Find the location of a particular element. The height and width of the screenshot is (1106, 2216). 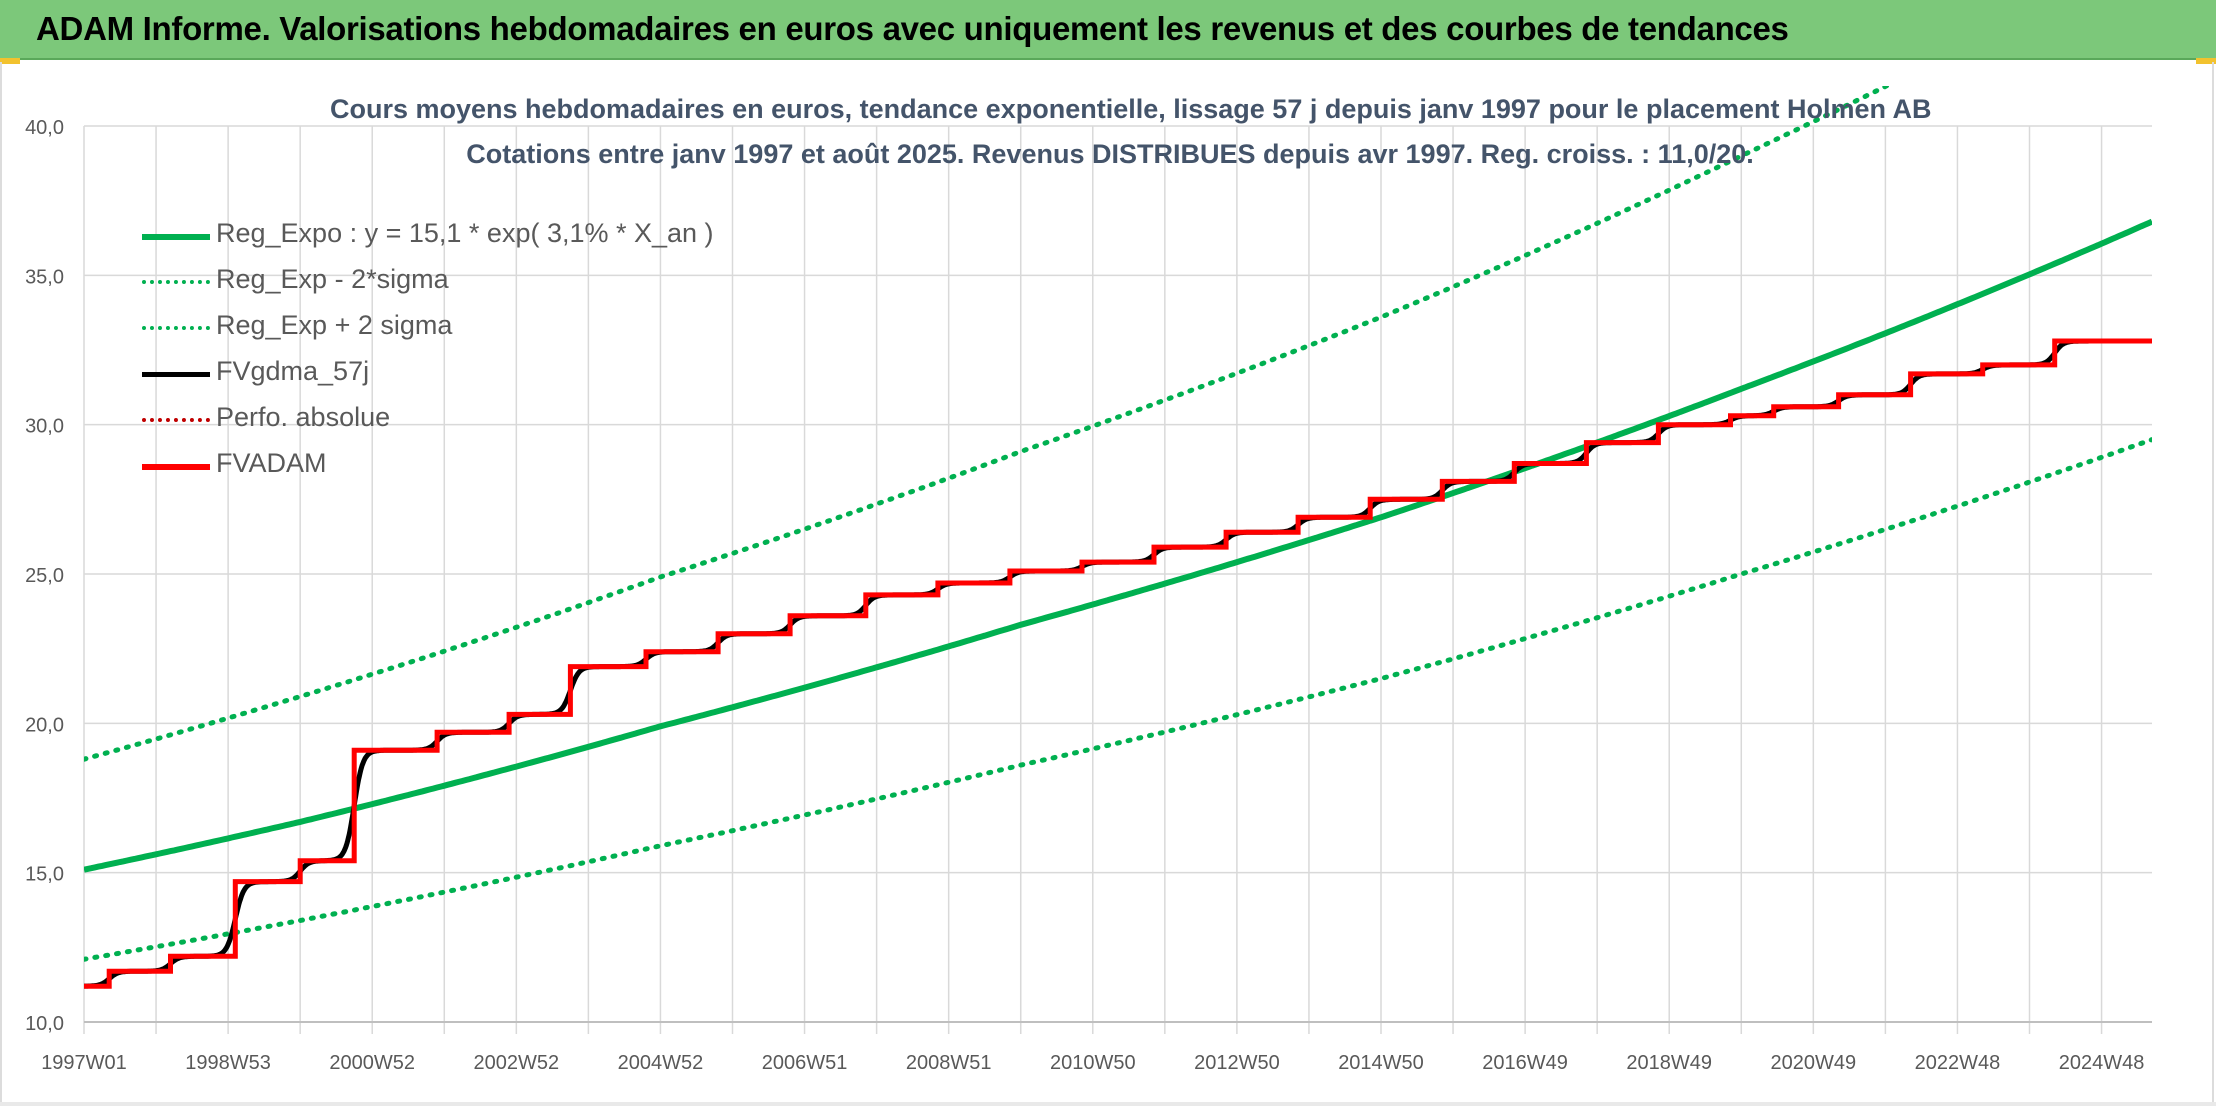

x-tick-label: 2018W49 is located at coordinates (1669, 1063).